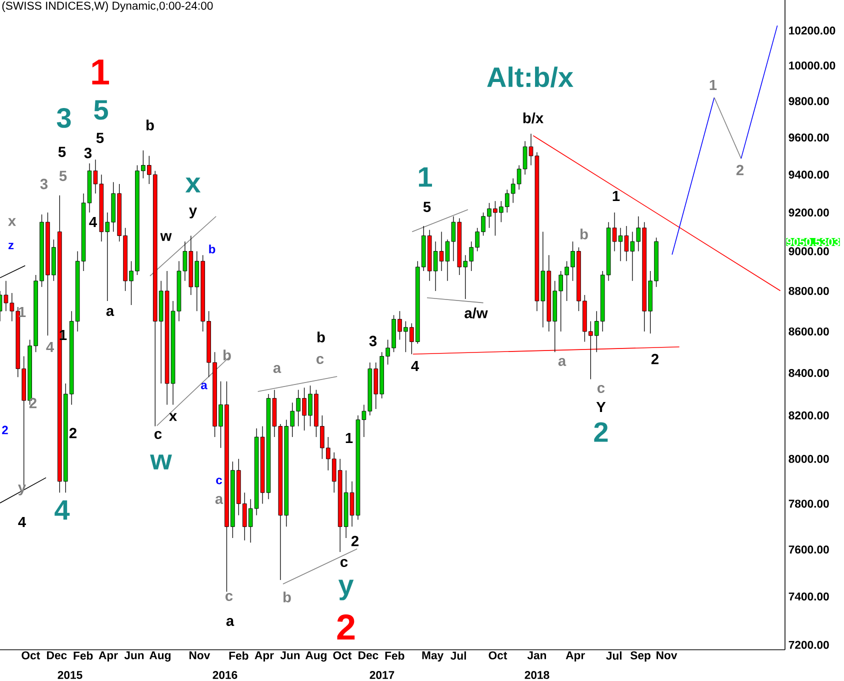 The height and width of the screenshot is (681, 844). Describe the element at coordinates (808, 290) in the screenshot. I see `y-tick-label: 8800.00` at that location.